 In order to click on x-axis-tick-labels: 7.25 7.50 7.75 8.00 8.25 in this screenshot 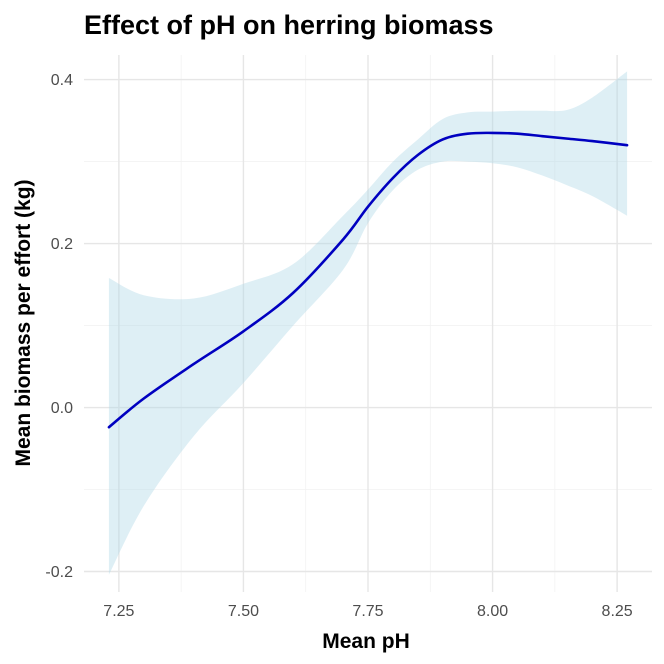, I will do `click(367, 611)`.